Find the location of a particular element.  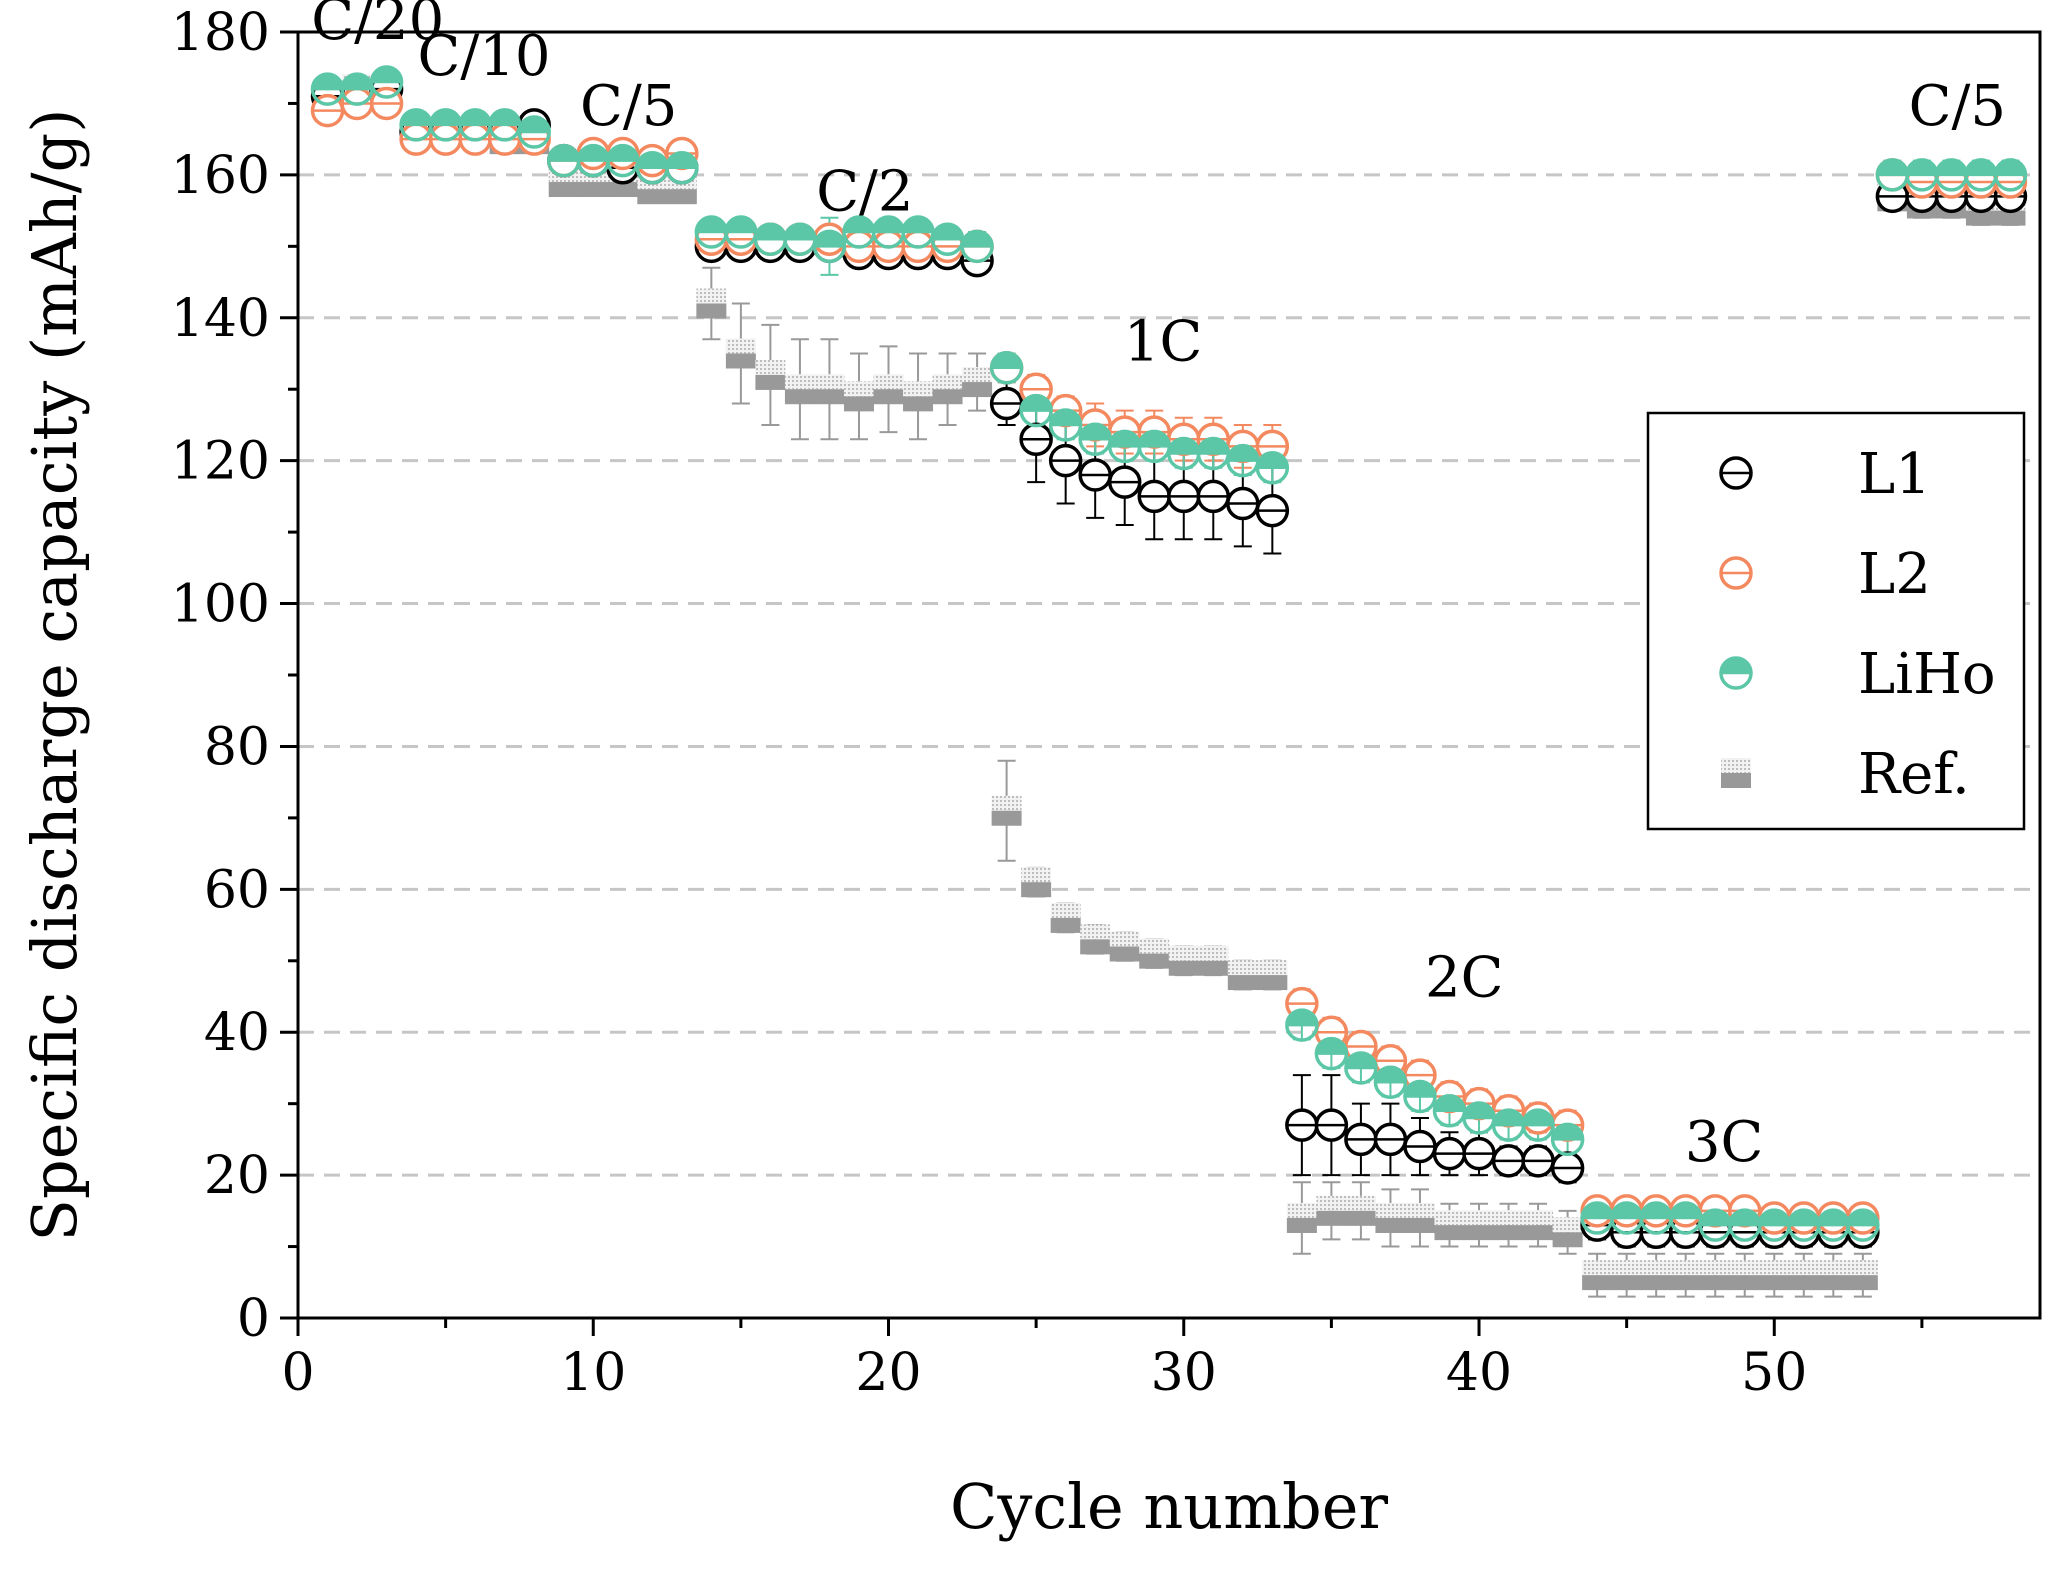

x-tick-label: 10 is located at coordinates (593, 1373).